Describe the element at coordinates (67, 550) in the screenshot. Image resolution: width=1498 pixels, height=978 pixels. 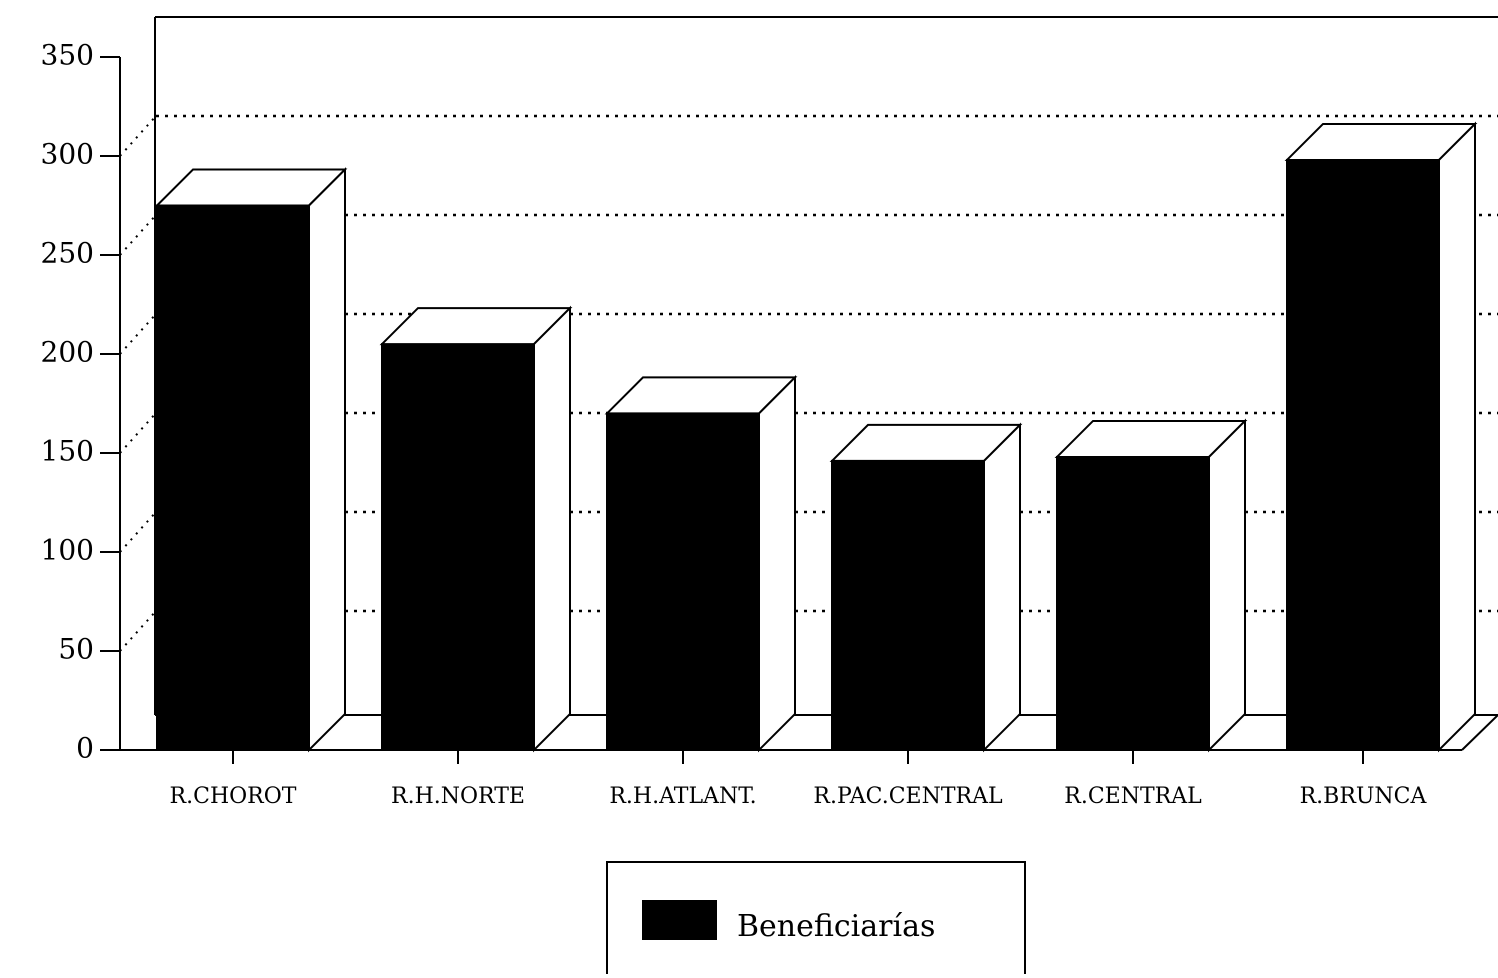
I see `y-tick-label: 100` at that location.